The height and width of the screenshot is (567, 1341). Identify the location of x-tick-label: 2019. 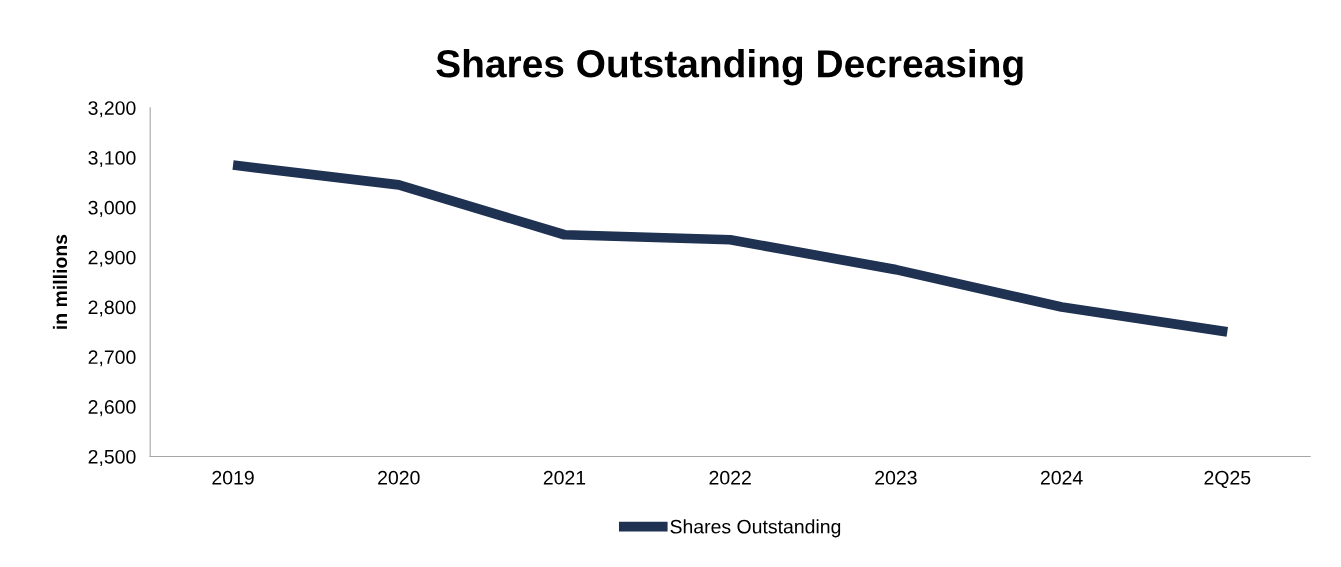
(233, 477).